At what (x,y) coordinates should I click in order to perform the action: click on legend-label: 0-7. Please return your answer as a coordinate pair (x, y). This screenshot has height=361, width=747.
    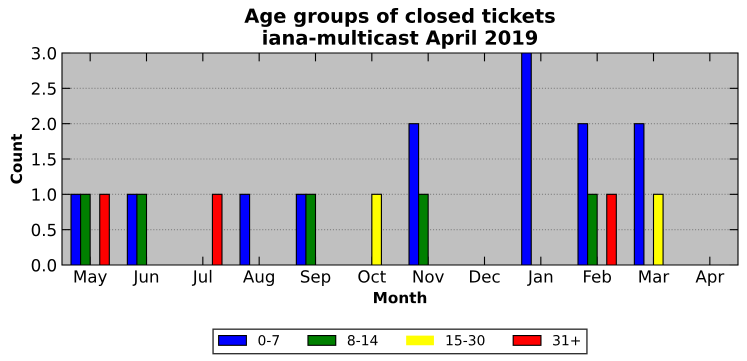
    Looking at the image, I should click on (269, 340).